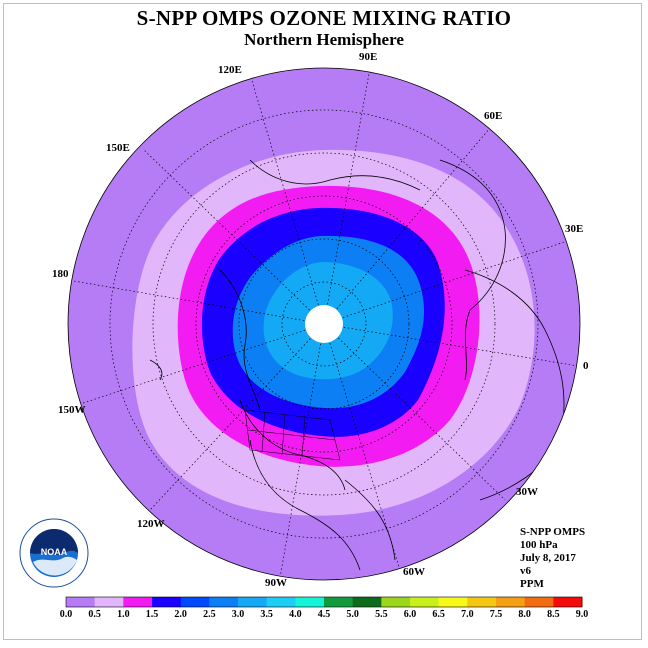  I want to click on noaa-logo: NOAA, so click(54, 553).